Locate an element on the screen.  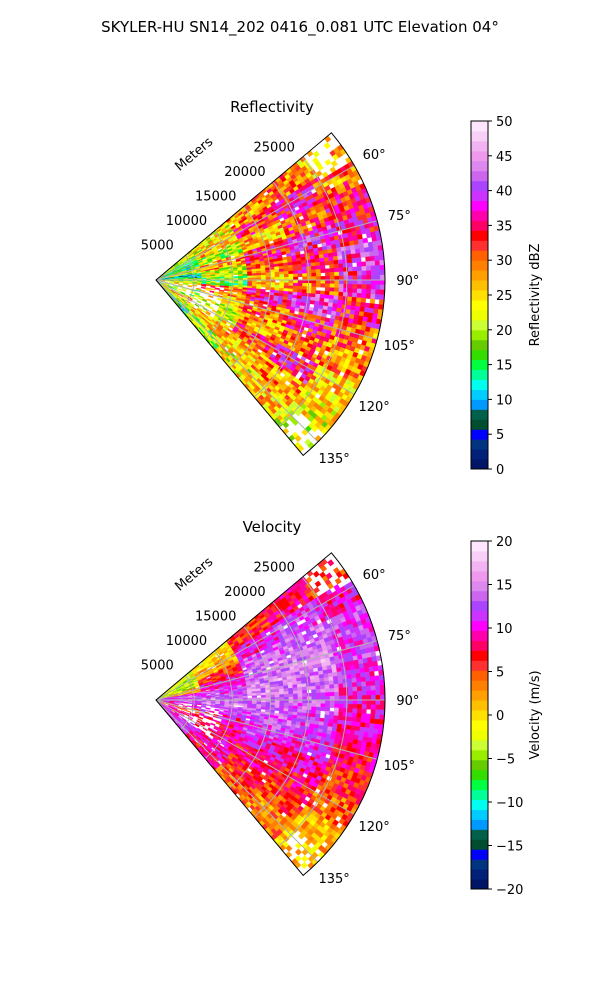
theta-tick-label: 105° is located at coordinates (399, 346).